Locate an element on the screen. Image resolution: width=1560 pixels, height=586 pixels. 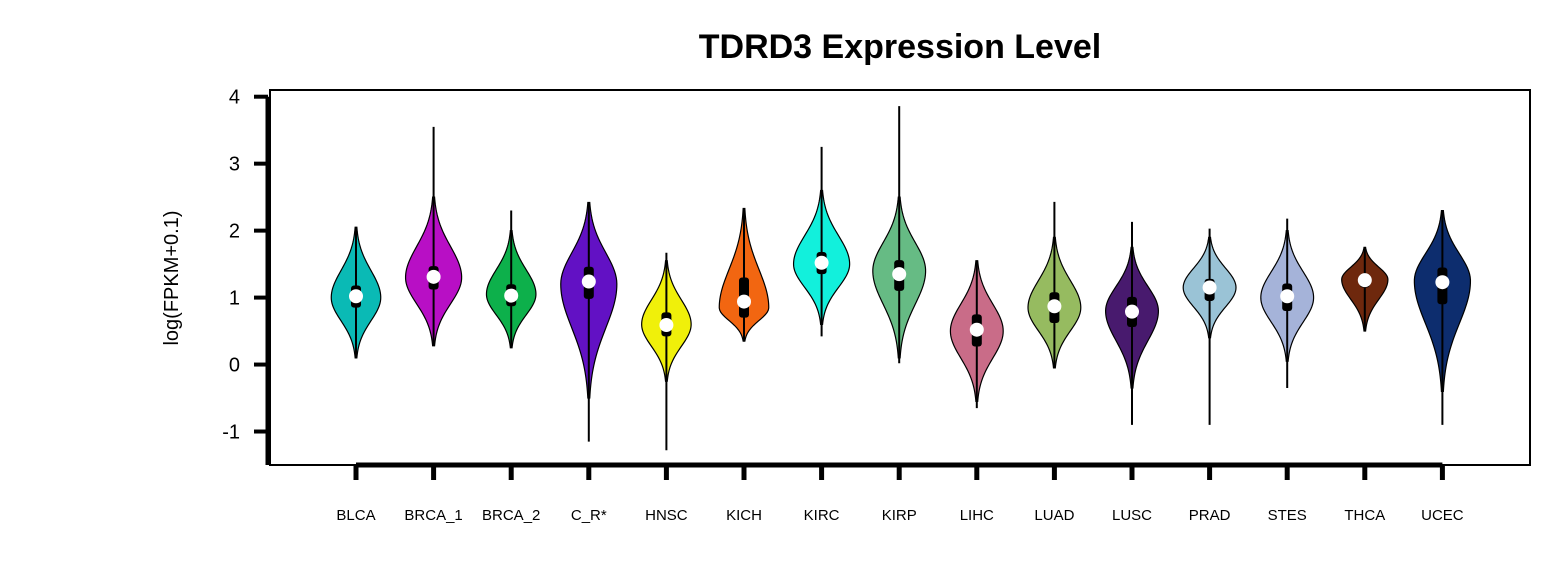
y-axis-label: log(FPKM+0.1) is located at coordinates (172, 277).